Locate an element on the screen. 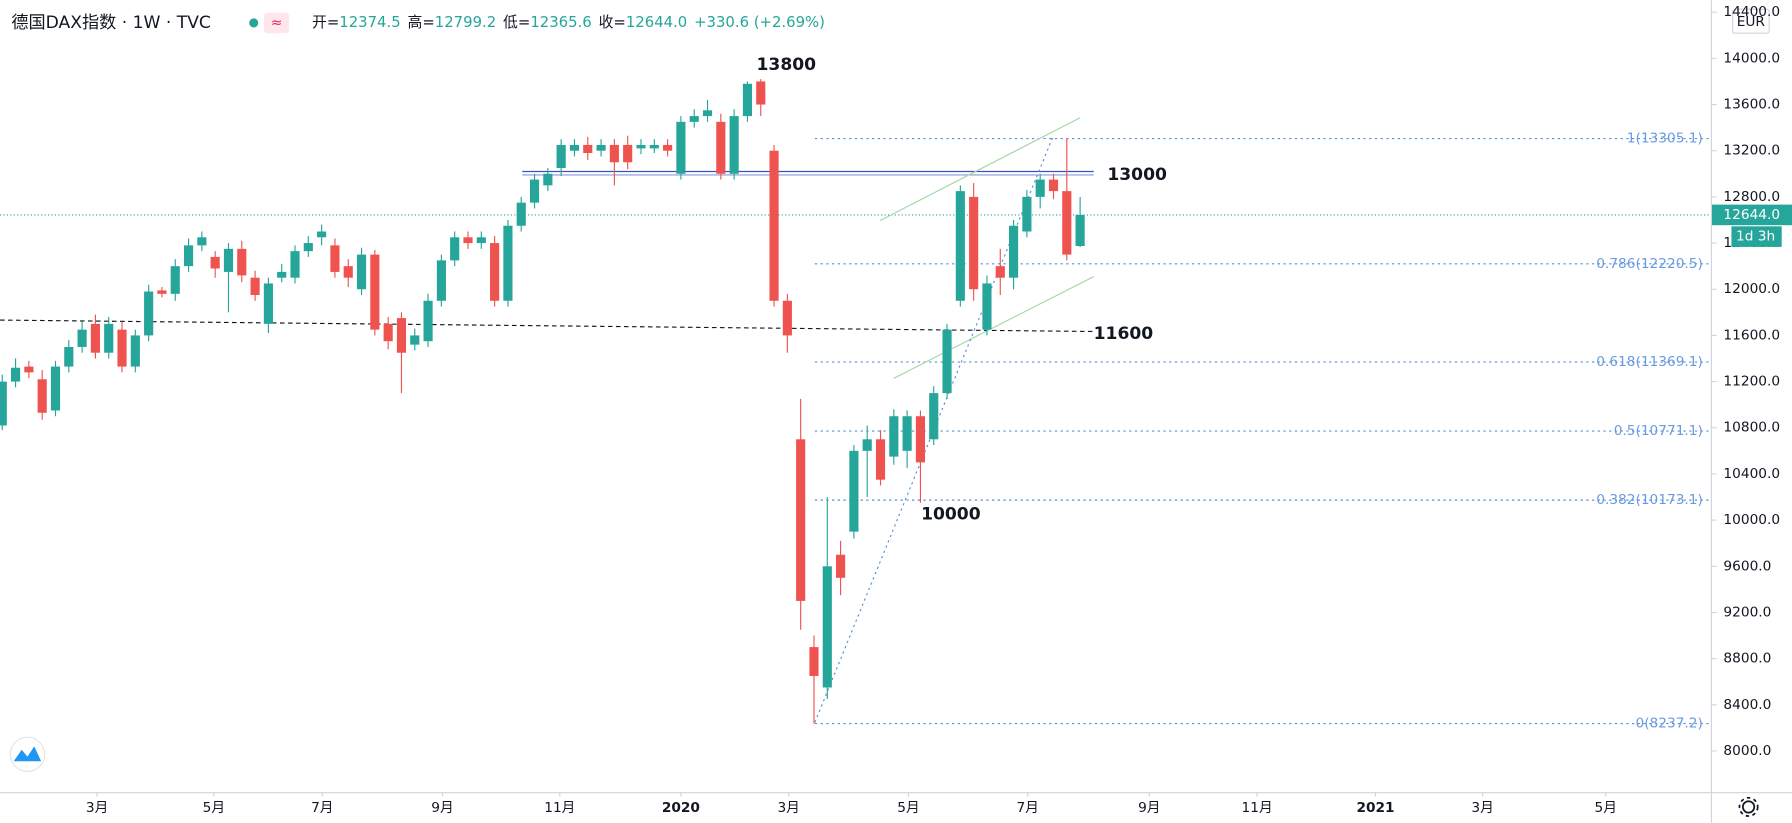 The image size is (1792, 823). currency: EUR is located at coordinates (1751, 22).